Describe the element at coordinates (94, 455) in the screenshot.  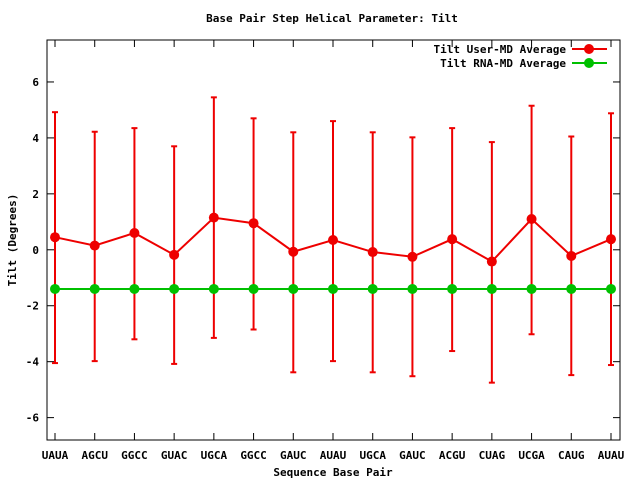
I see `x-tick-label: AGCU` at that location.